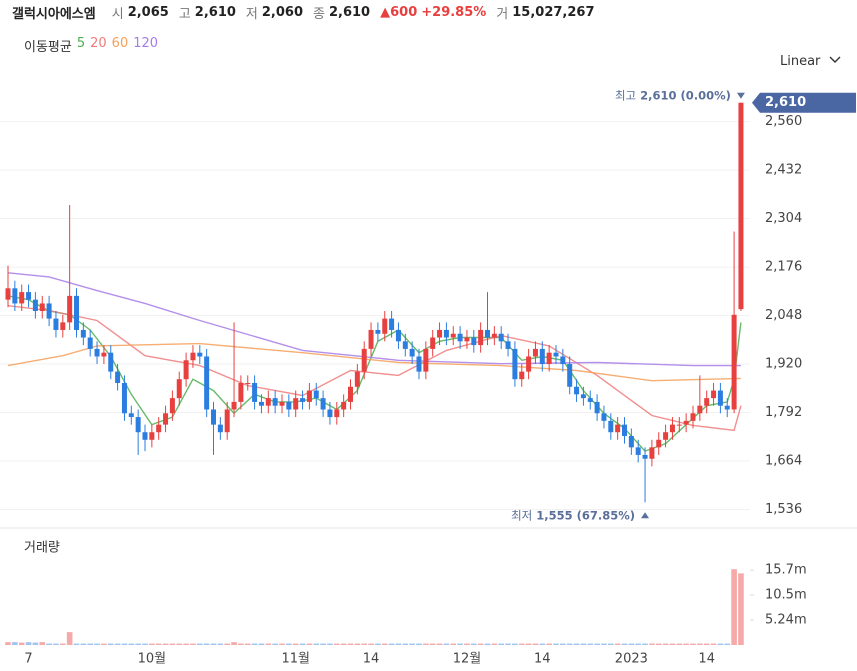 This screenshot has width=857, height=671. I want to click on scale-dropdown: Linear, so click(810, 61).